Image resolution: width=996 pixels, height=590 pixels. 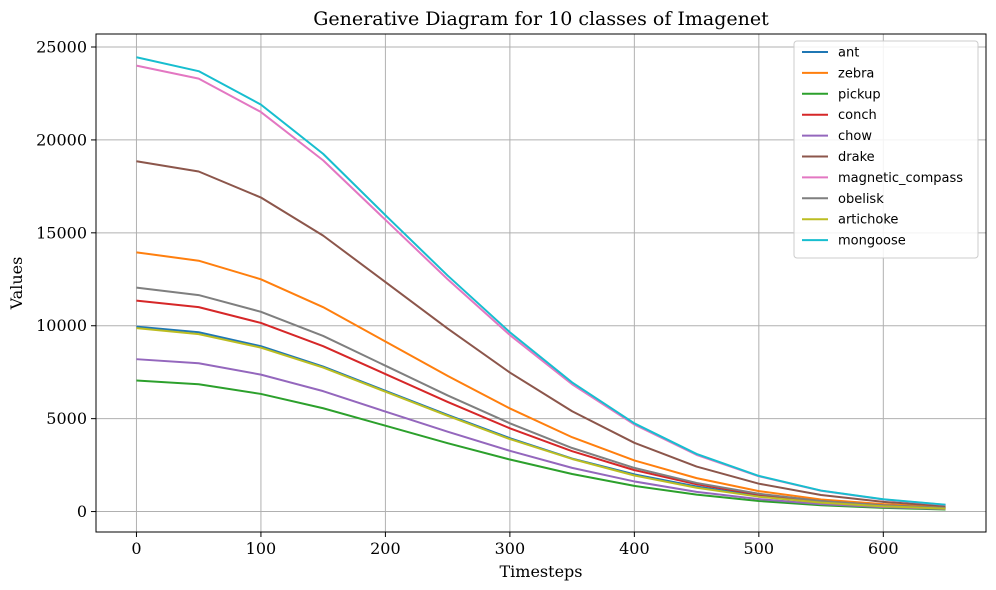 What do you see at coordinates (261, 548) in the screenshot?
I see `x-tick-label: 100` at bounding box center [261, 548].